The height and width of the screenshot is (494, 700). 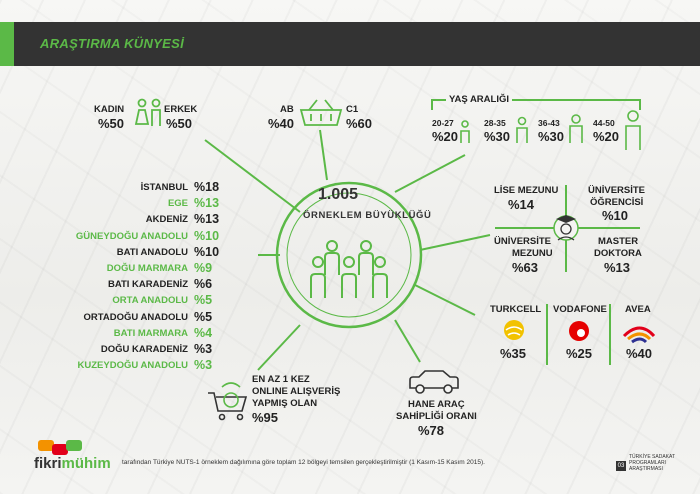 What do you see at coordinates (279, 347) in the screenshot?
I see `line-online` at bounding box center [279, 347].